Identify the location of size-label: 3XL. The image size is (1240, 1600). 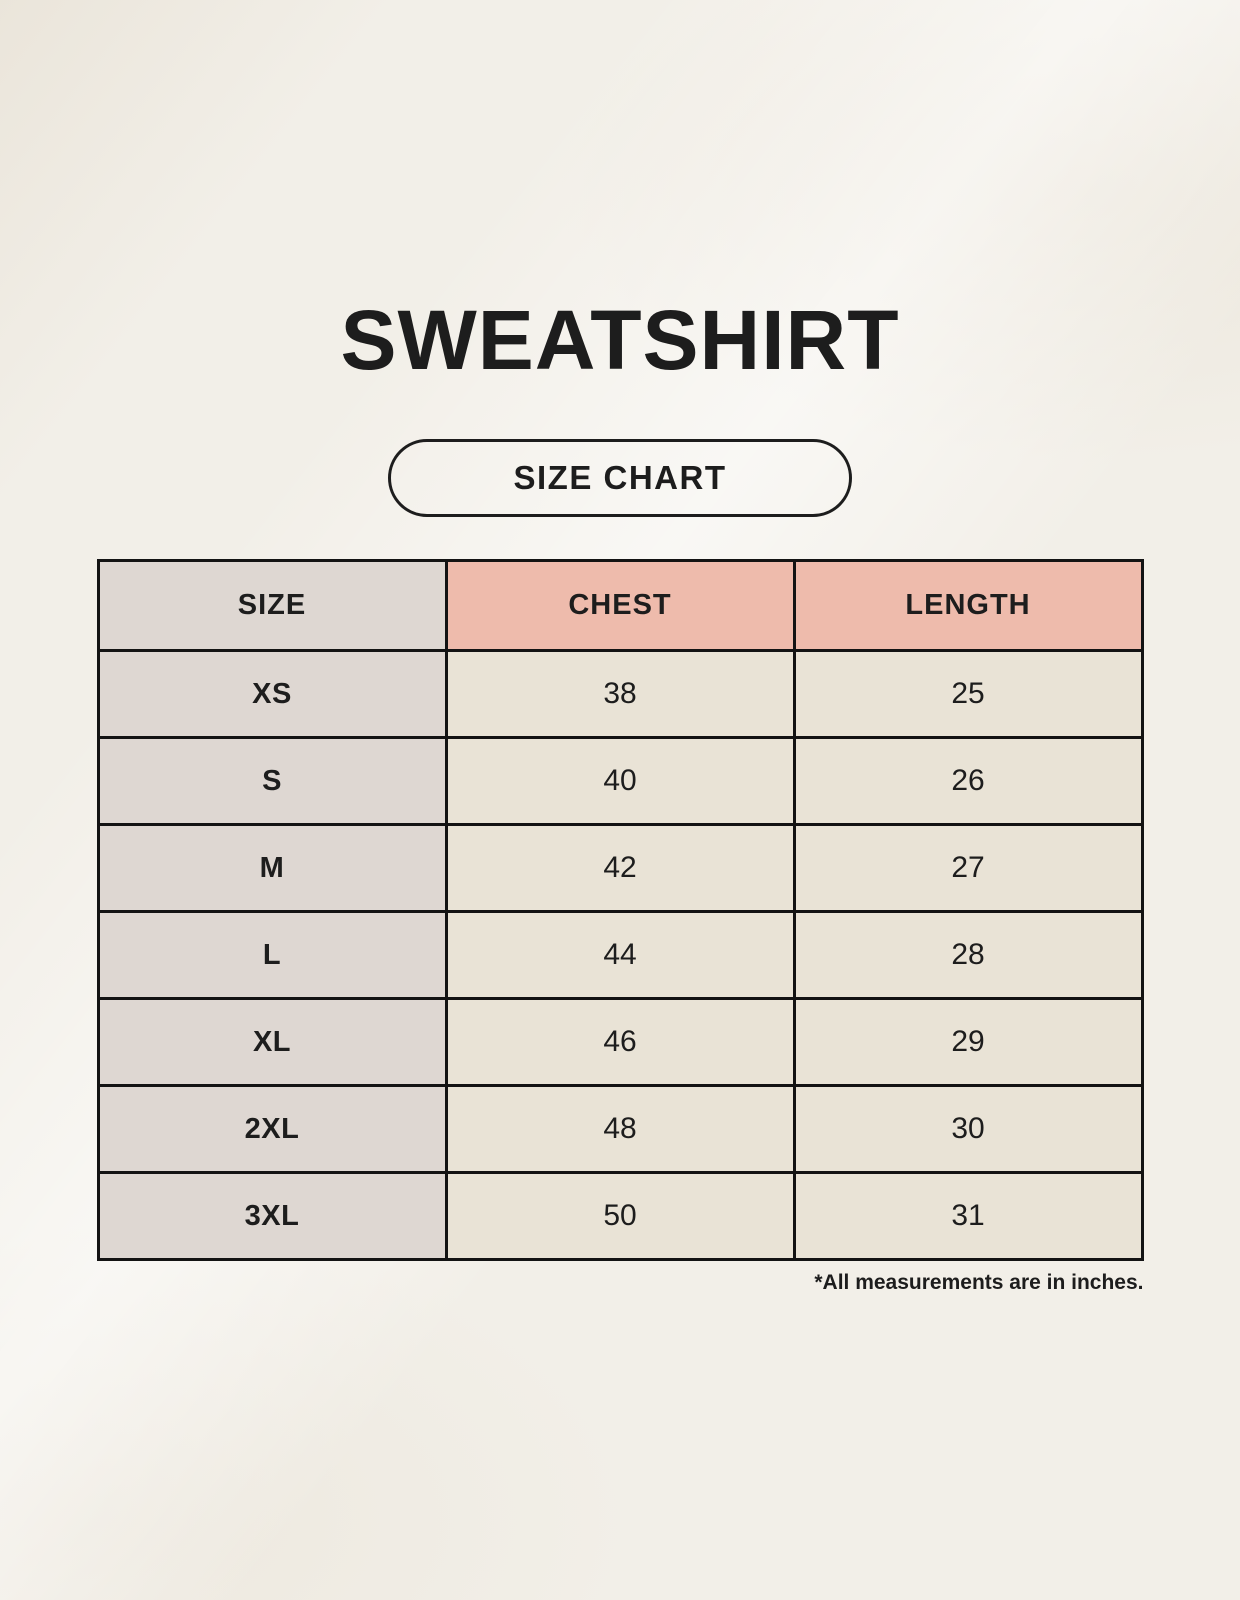
(272, 1216).